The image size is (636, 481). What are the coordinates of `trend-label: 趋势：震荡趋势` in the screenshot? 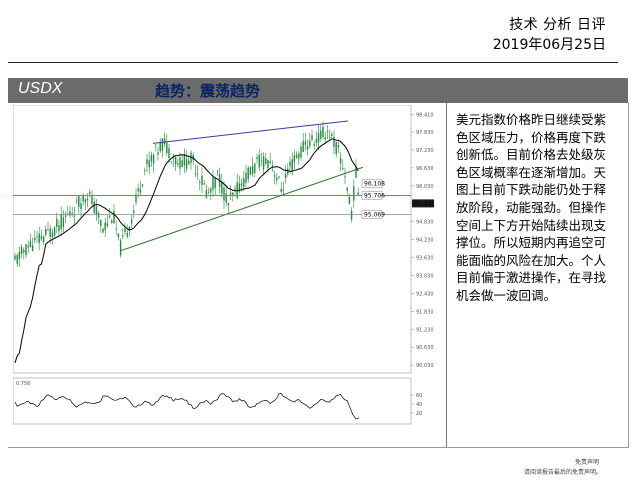 It's located at (208, 91).